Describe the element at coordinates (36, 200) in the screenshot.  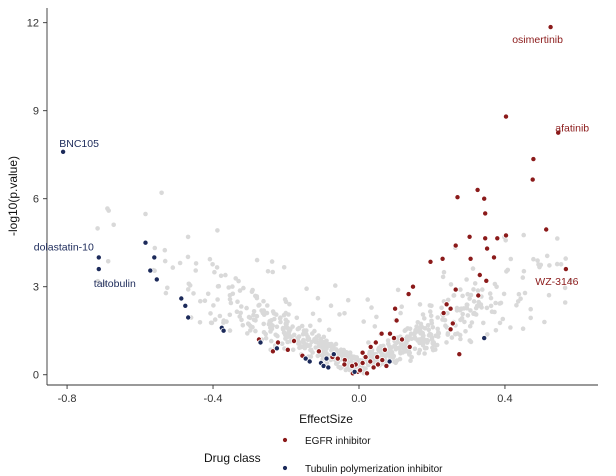
I see `y-tick-label: 6` at that location.